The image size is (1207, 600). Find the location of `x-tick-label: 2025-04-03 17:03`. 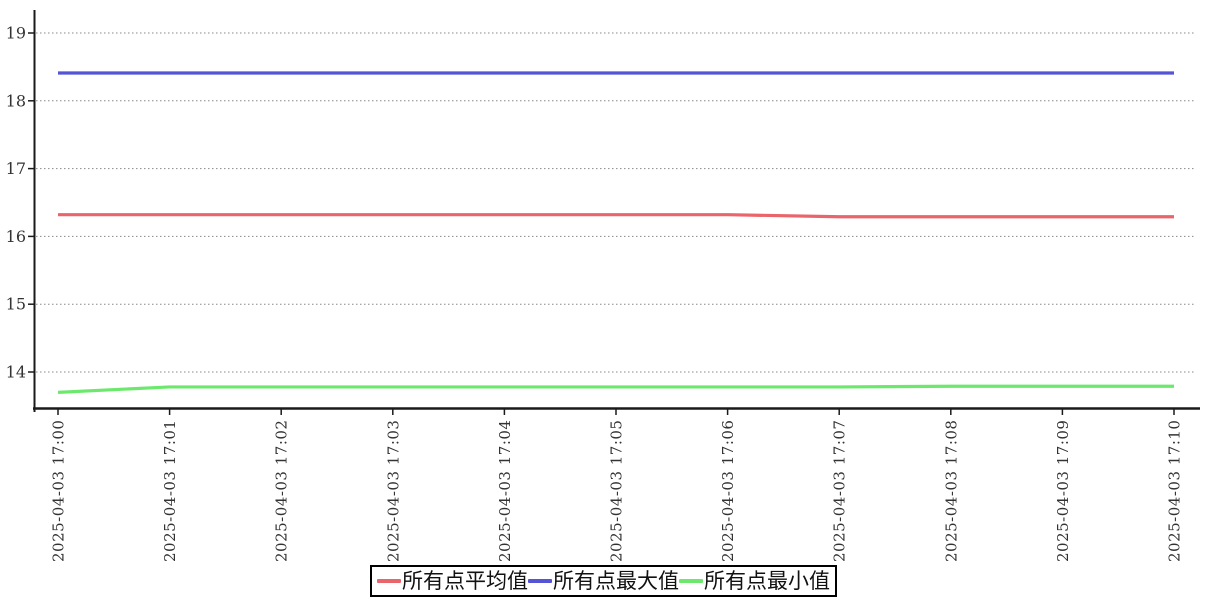

x-tick-label: 2025-04-03 17:03 is located at coordinates (393, 491).